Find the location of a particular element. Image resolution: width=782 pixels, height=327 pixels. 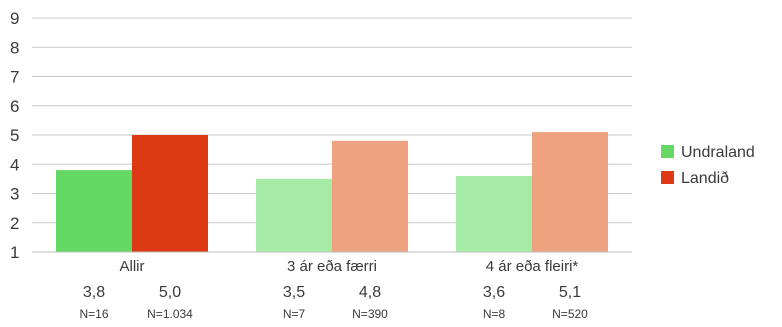

x-tick-label: Allir is located at coordinates (132, 266).